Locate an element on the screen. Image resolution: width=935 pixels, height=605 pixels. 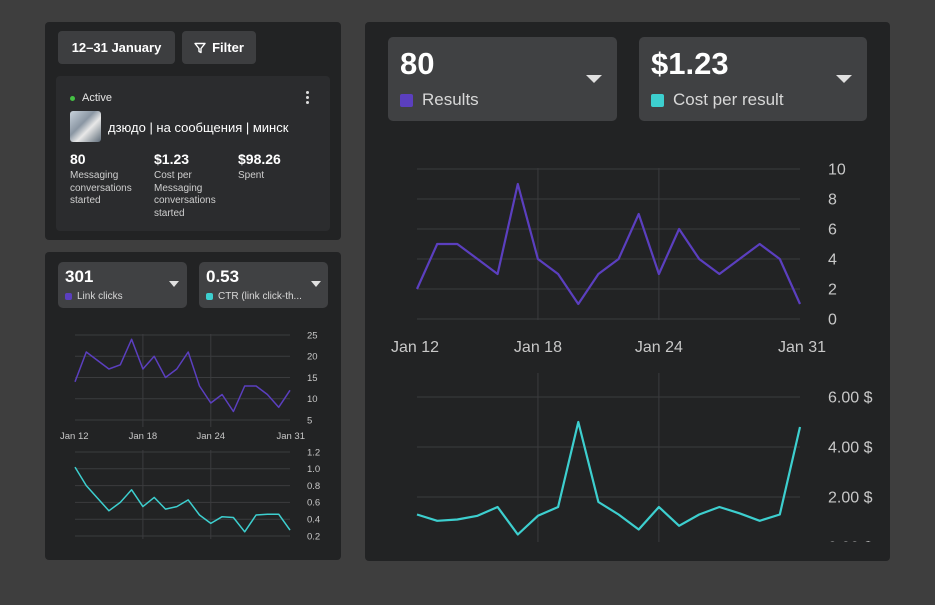
more-options-icon is located at coordinates (308, 98).